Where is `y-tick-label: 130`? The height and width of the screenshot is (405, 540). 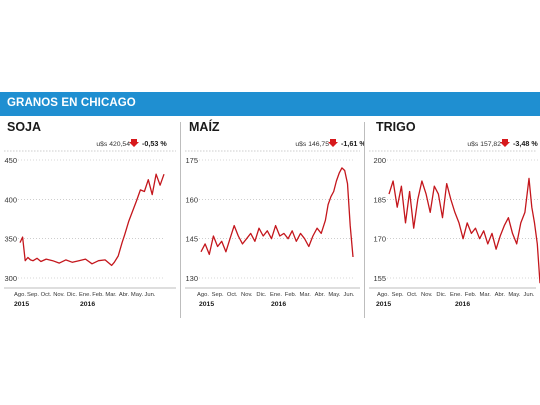
y-tick-label: 130 is located at coordinates (191, 278).